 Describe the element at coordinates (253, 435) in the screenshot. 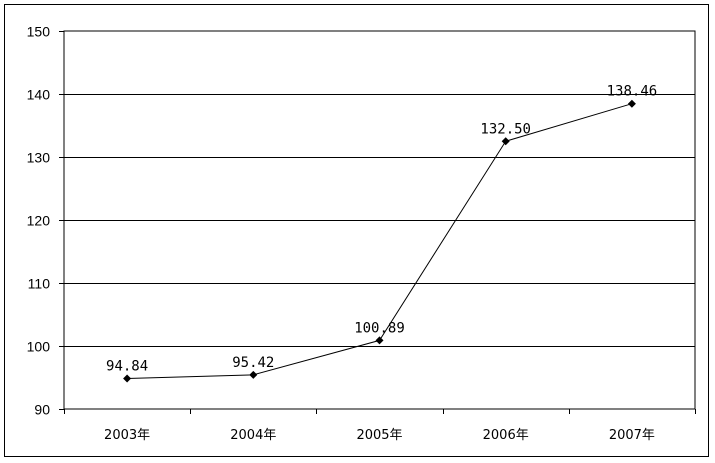

I see `x-tick-label: 2004年` at that location.